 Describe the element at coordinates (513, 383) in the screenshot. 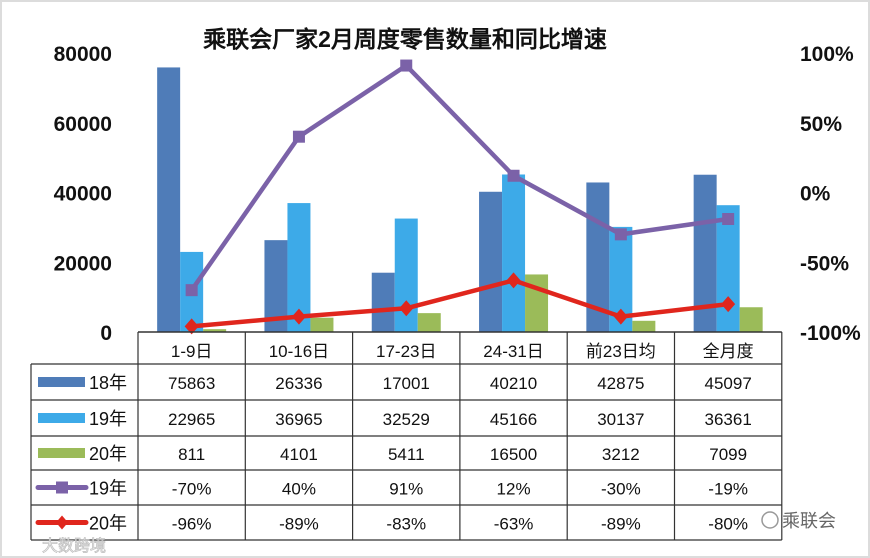

I see `table-cell: 40210` at that location.